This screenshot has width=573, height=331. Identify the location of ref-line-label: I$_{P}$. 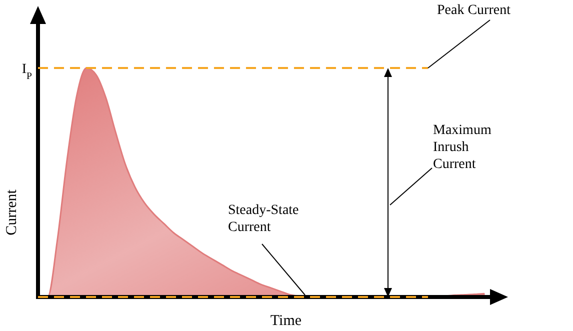
(27, 72).